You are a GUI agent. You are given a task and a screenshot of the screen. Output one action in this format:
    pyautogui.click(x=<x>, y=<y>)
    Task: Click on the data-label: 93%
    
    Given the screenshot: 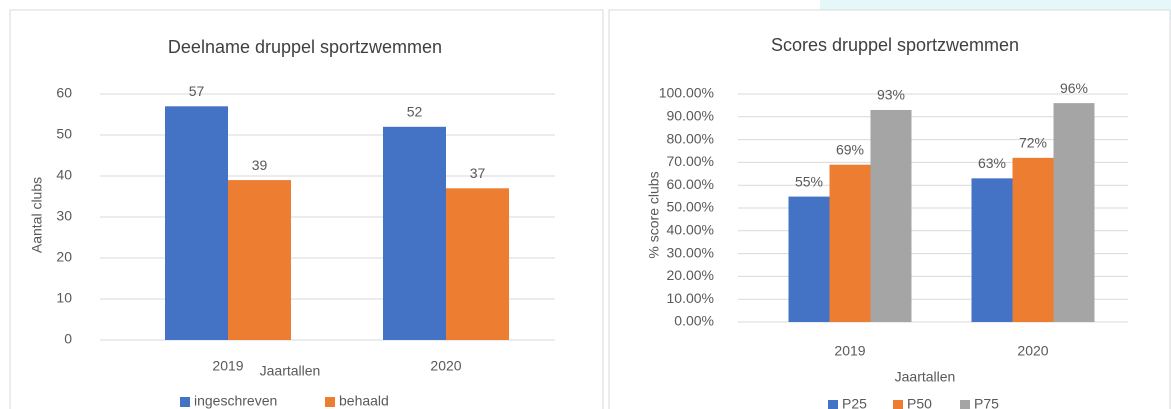 What is the action you would take?
    pyautogui.click(x=891, y=95)
    